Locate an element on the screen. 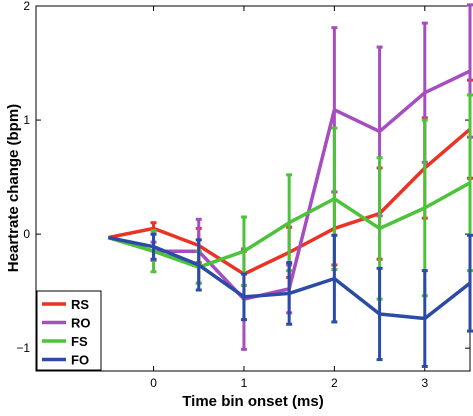  y-axis-title: Heartrate change (bpm) is located at coordinates (13, 188).